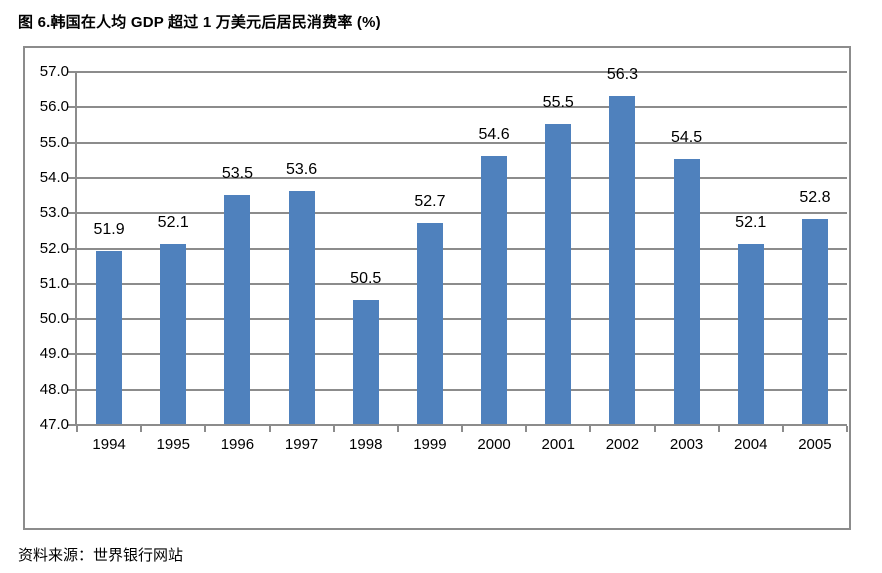 The width and height of the screenshot is (882, 573). I want to click on bar-1995, so click(173, 333).